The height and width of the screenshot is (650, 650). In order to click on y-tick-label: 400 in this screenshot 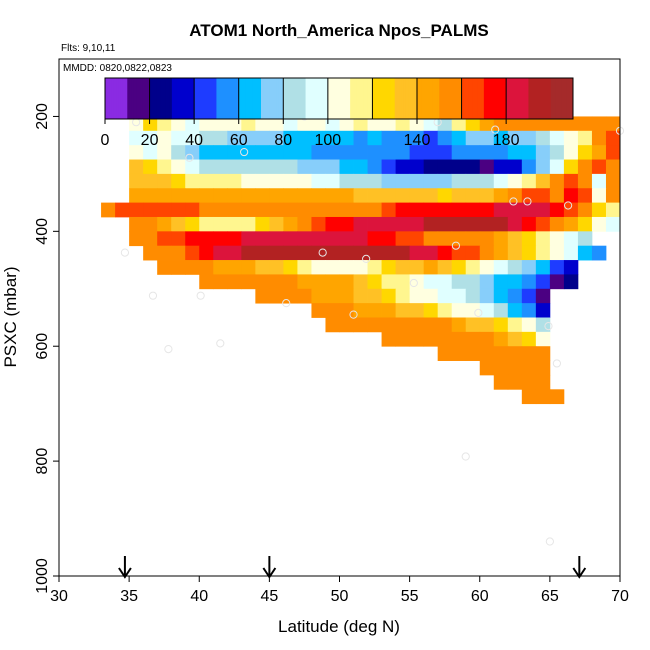, I will do `click(42, 231)`.